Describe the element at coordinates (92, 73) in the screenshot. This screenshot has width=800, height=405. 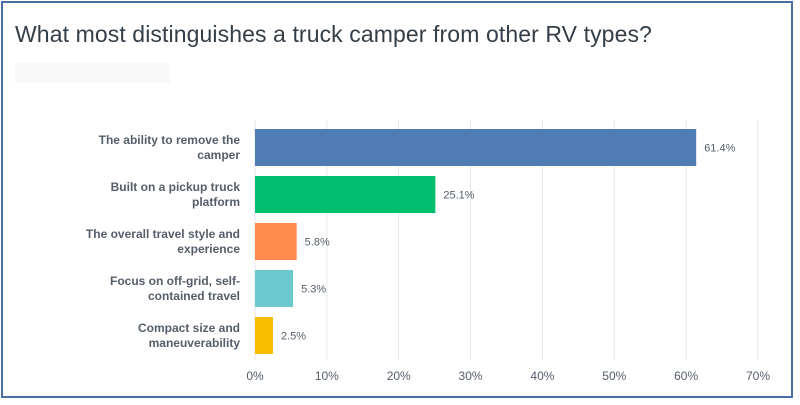
I see `subtitle-placeholder` at that location.